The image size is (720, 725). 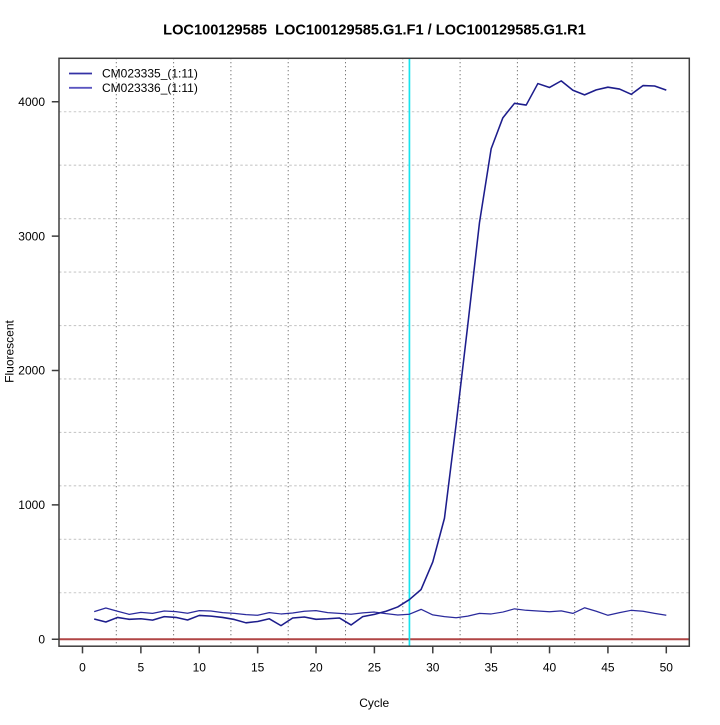 What do you see at coordinates (316, 668) in the screenshot?
I see `svg-text: 20` at bounding box center [316, 668].